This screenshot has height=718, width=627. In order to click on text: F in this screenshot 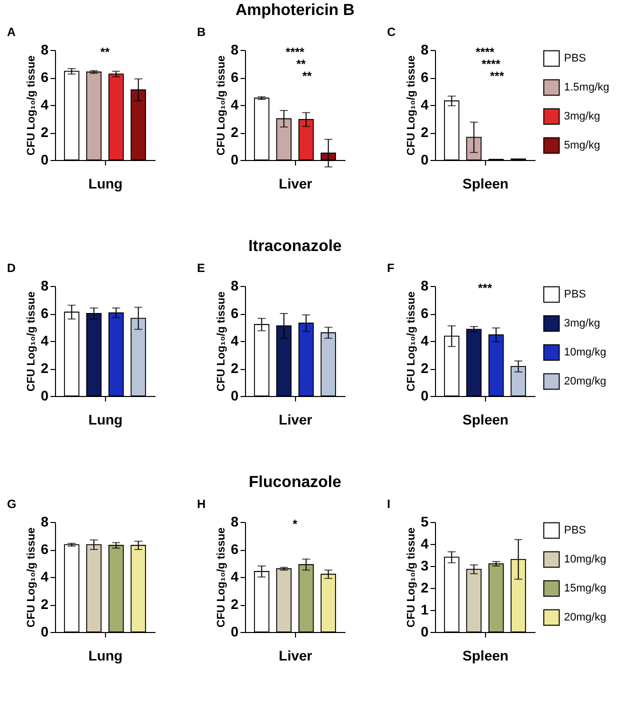, I will do `click(390, 268)`.